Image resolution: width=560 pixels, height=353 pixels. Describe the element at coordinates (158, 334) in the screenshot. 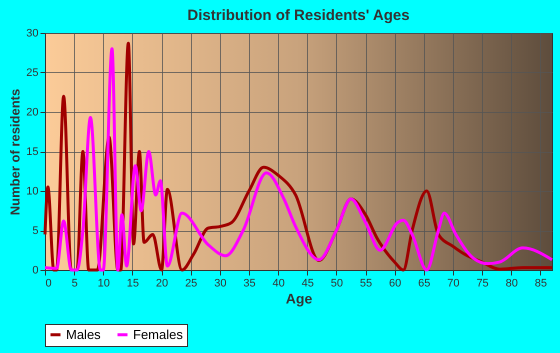

I see `legend-label: Females` at that location.